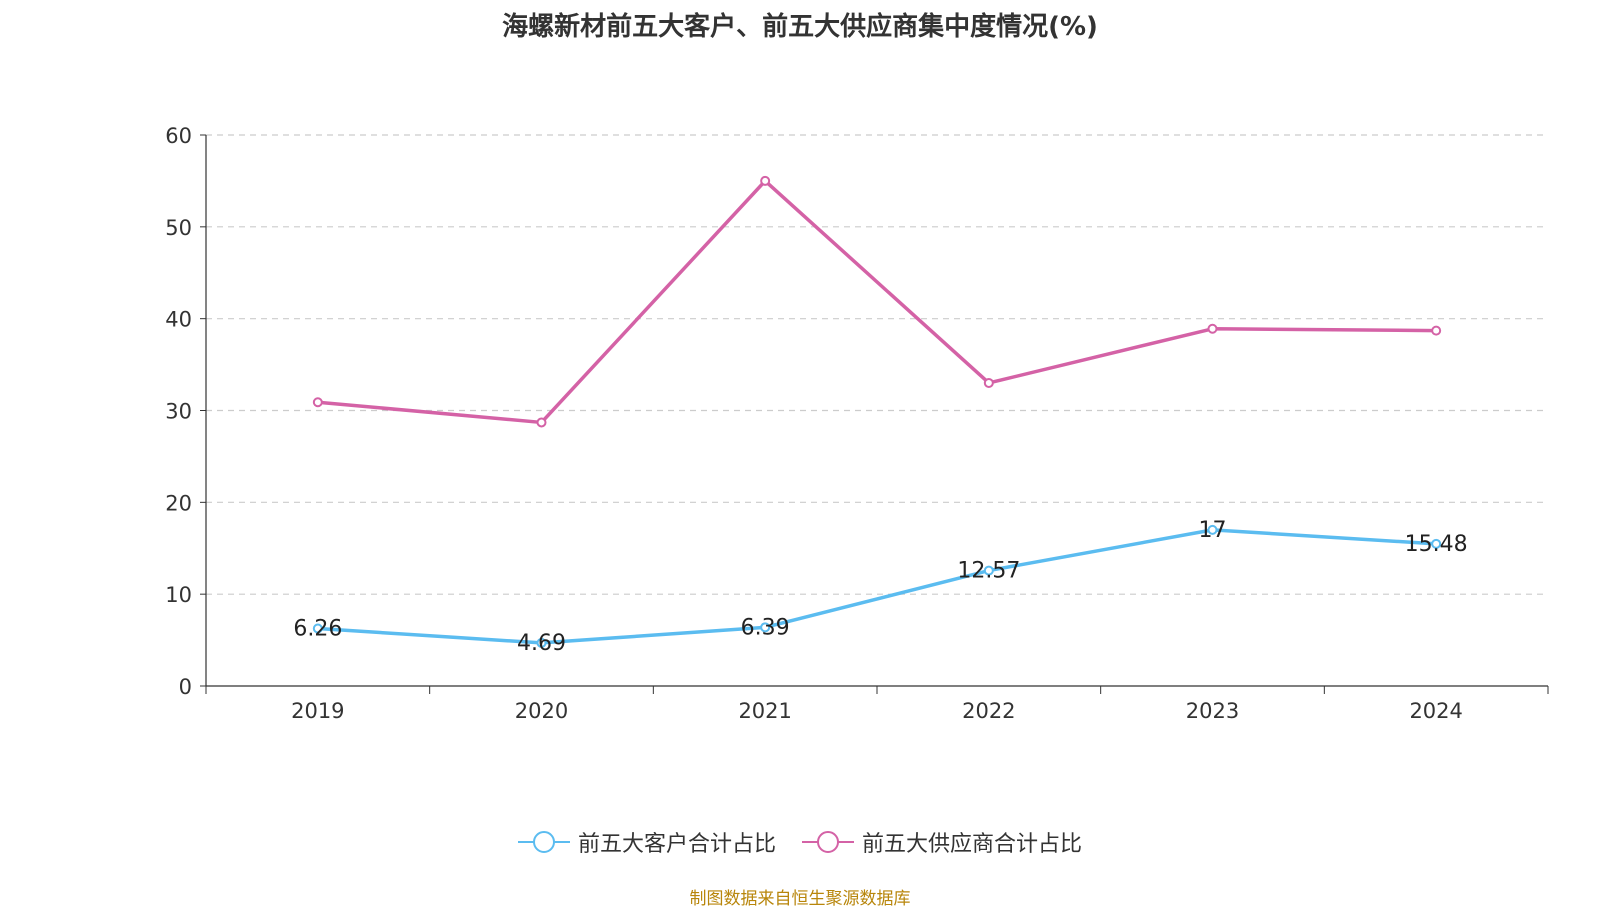  Describe the element at coordinates (800, 27) in the screenshot. I see `chart-title: 海螺新材前五大客户、前五大供应商集中度情况(%)` at that location.